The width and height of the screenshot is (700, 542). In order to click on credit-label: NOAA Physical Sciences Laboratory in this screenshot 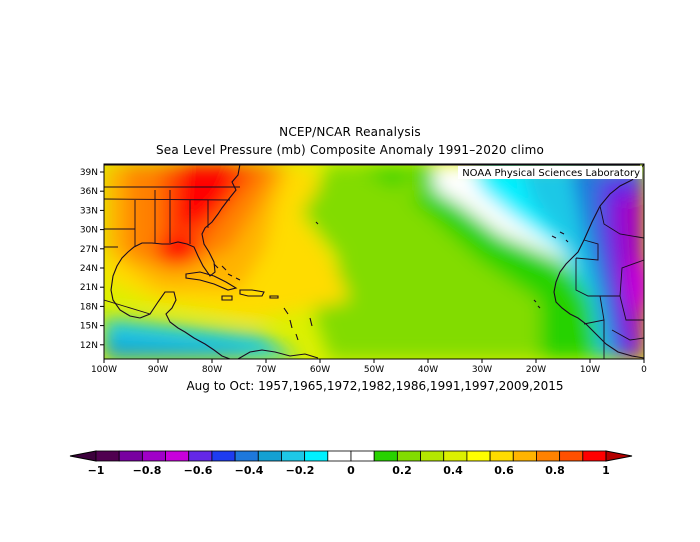, I will do `click(551, 173)`.